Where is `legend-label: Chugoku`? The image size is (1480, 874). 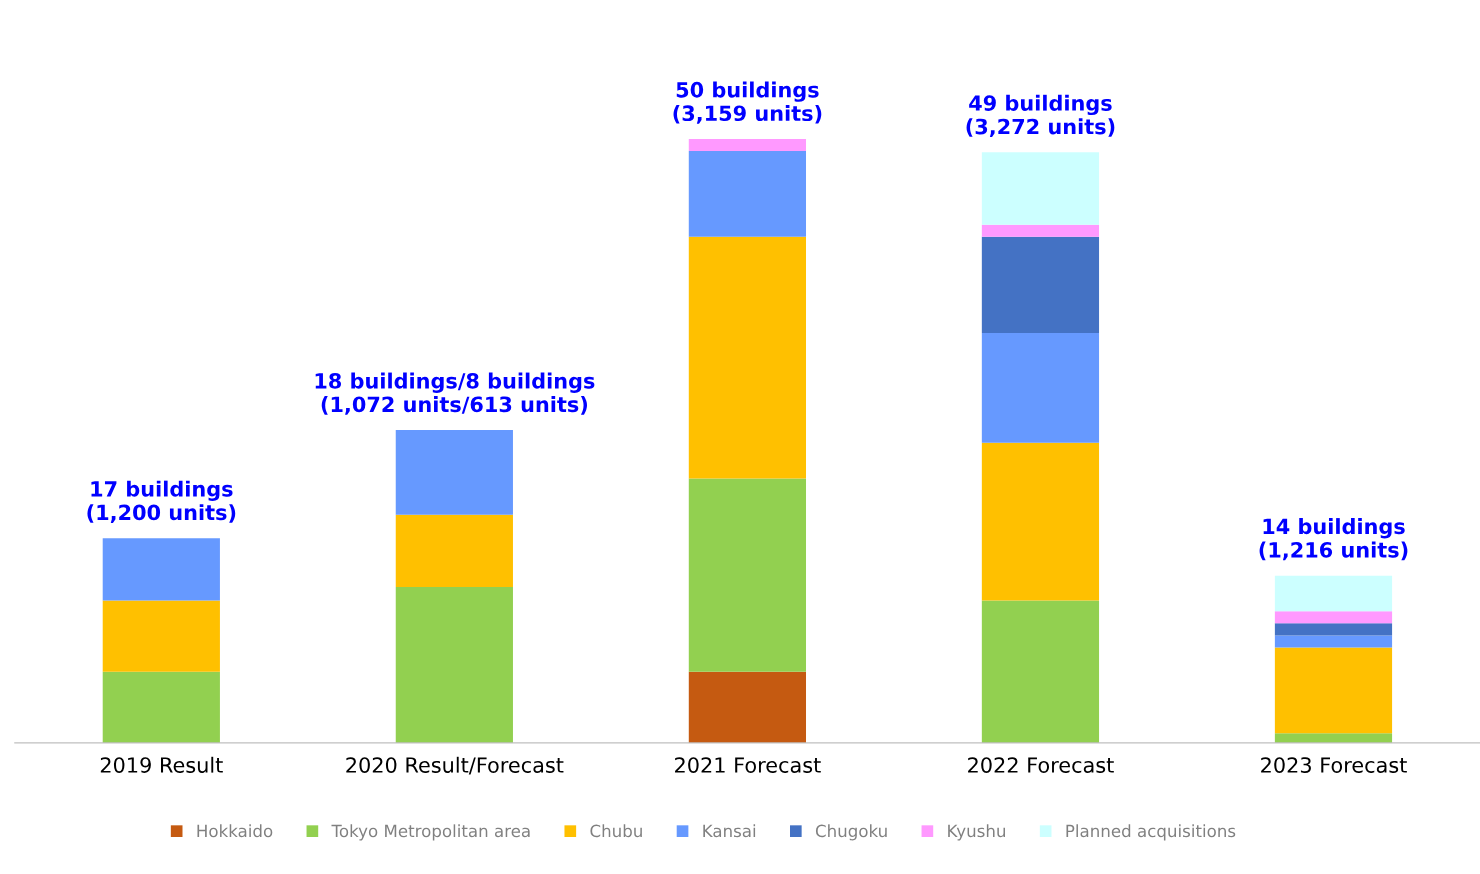
legend-label: Chugoku is located at coordinates (851, 832).